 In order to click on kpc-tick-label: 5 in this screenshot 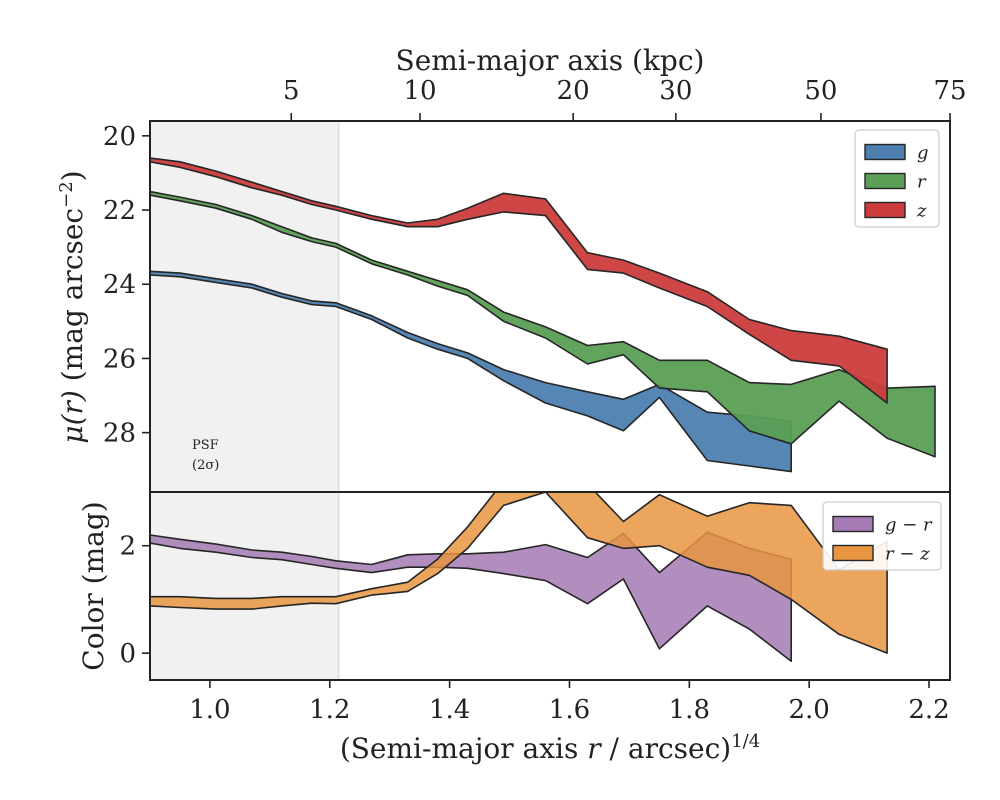, I will do `click(291, 91)`.